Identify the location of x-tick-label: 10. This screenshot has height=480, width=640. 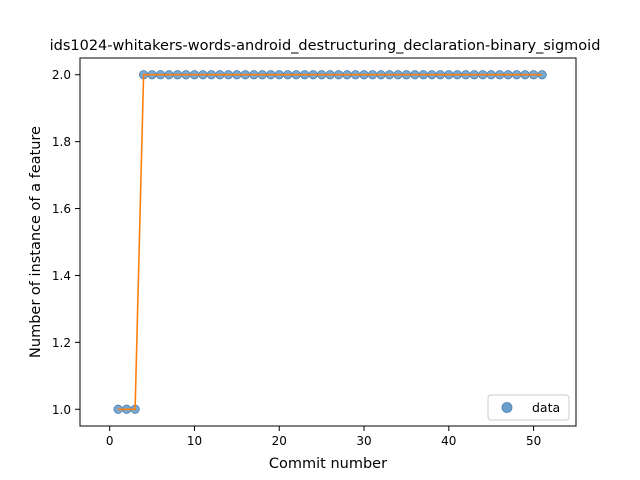
(194, 441).